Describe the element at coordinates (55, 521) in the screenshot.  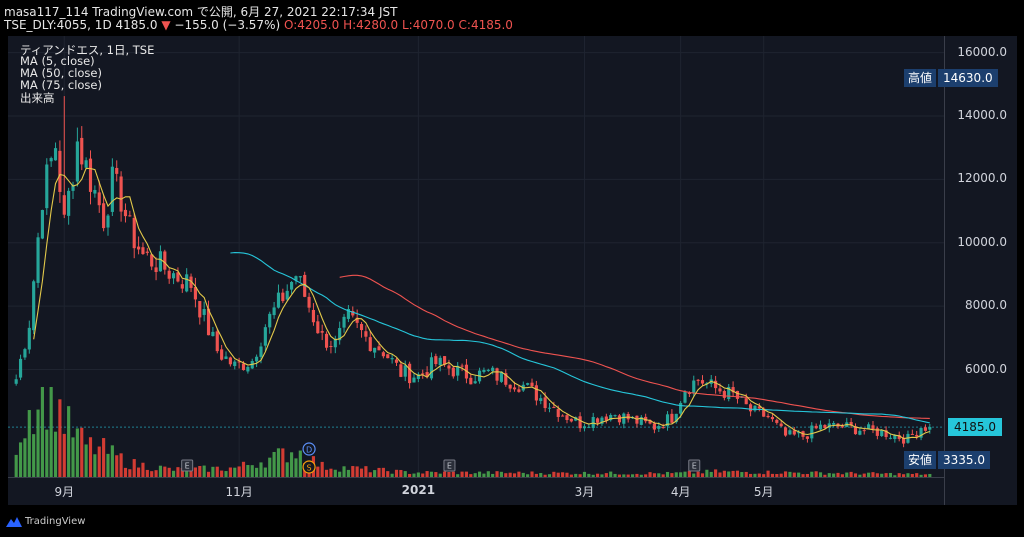
I see `tradingview-brand: TradingView` at that location.